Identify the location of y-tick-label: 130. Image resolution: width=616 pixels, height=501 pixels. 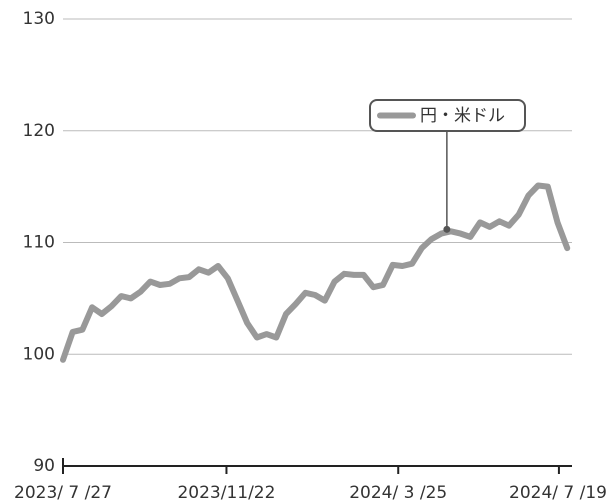
(39, 19).